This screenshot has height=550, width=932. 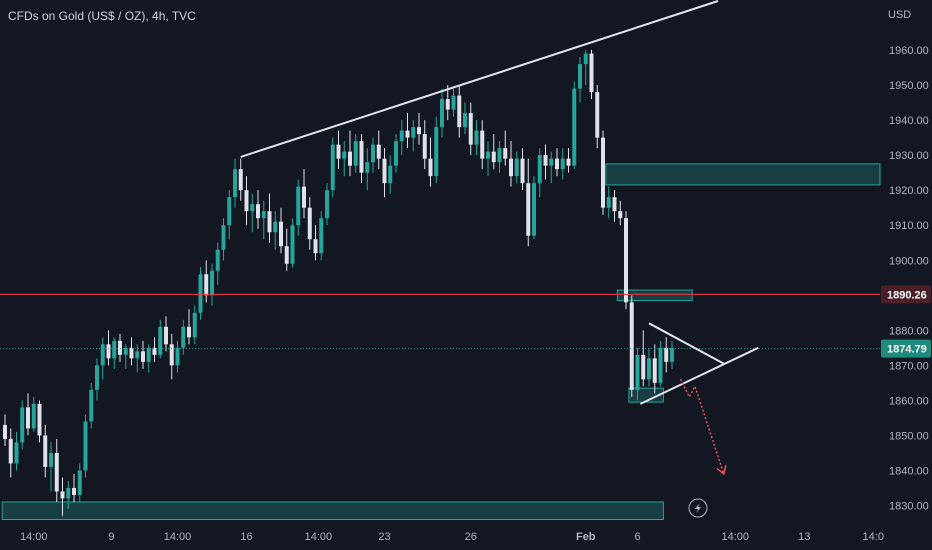 I want to click on projection-arrowhead, so click(x=721, y=470).